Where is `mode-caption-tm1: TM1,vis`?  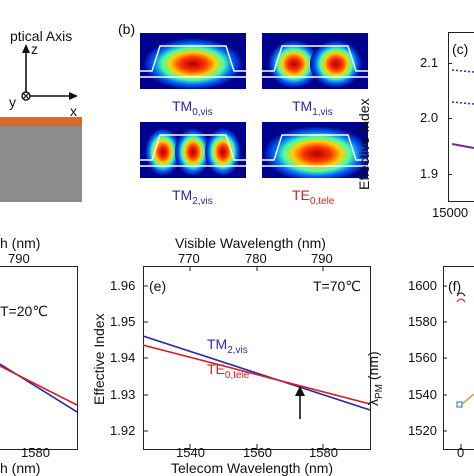
mode-caption-tm1: TM1,vis is located at coordinates (312, 108).